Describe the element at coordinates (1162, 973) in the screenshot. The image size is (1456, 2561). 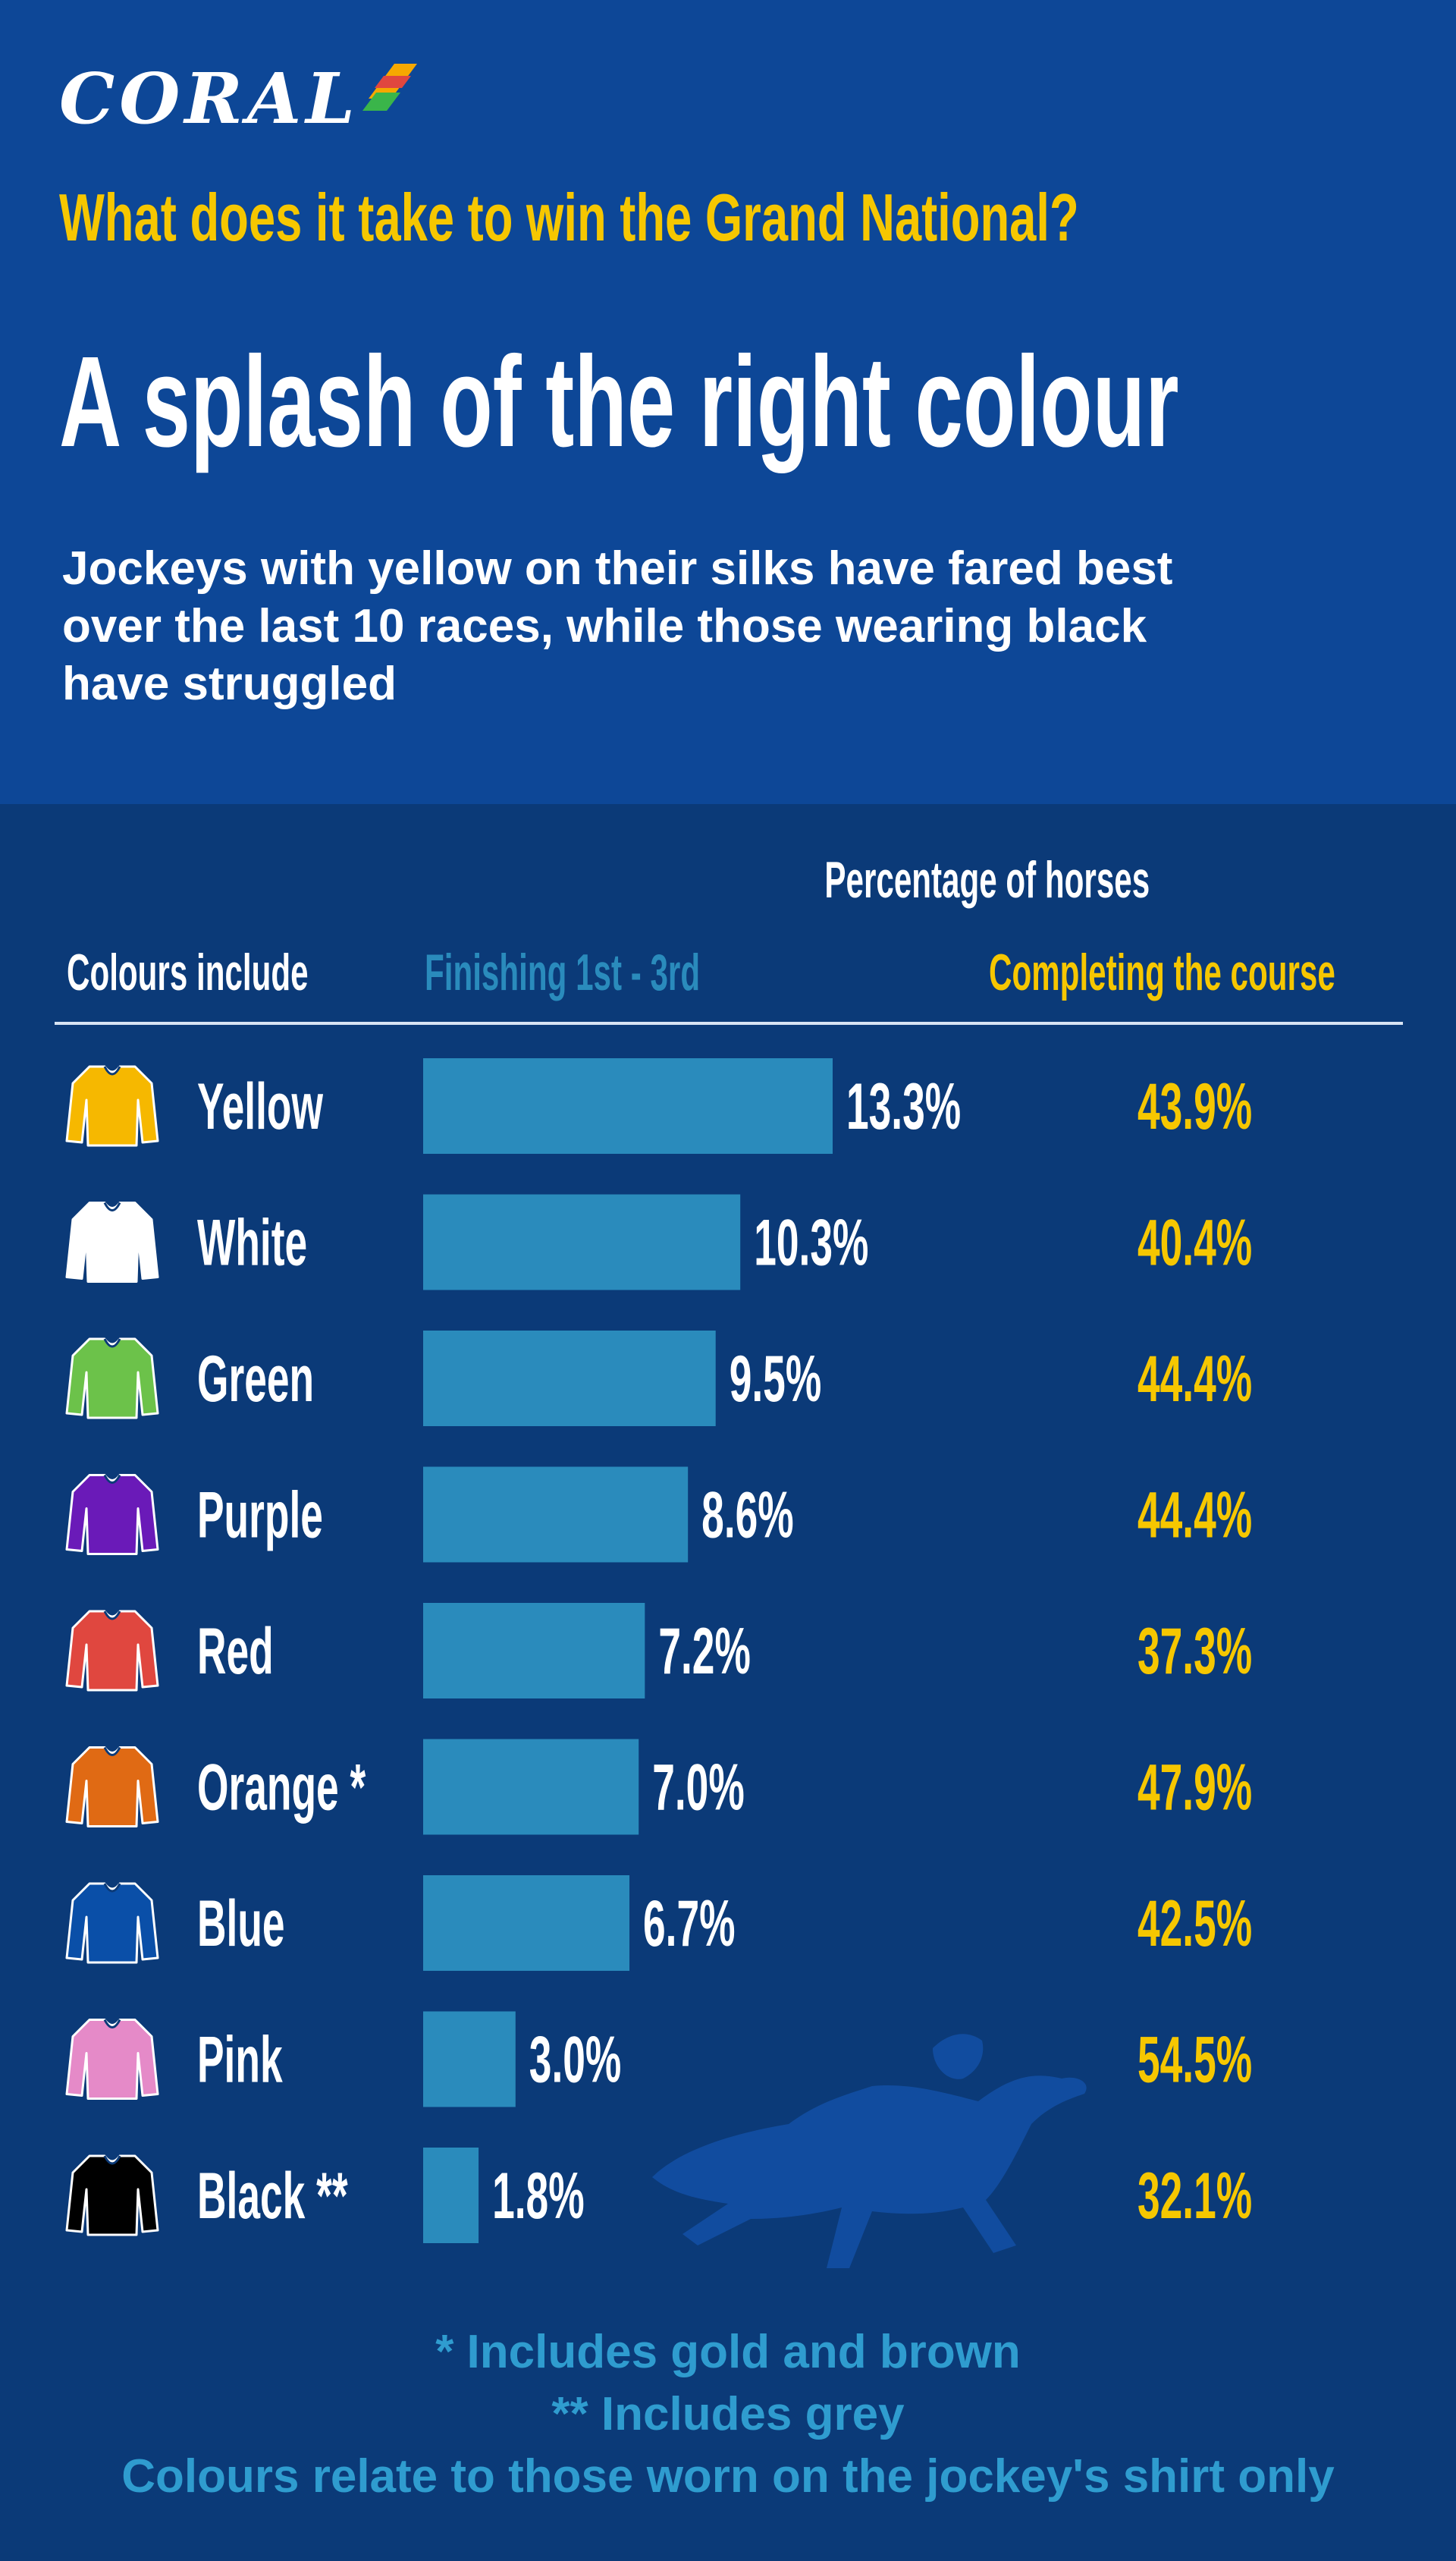
I see `column-header-completing: Completing the course` at that location.